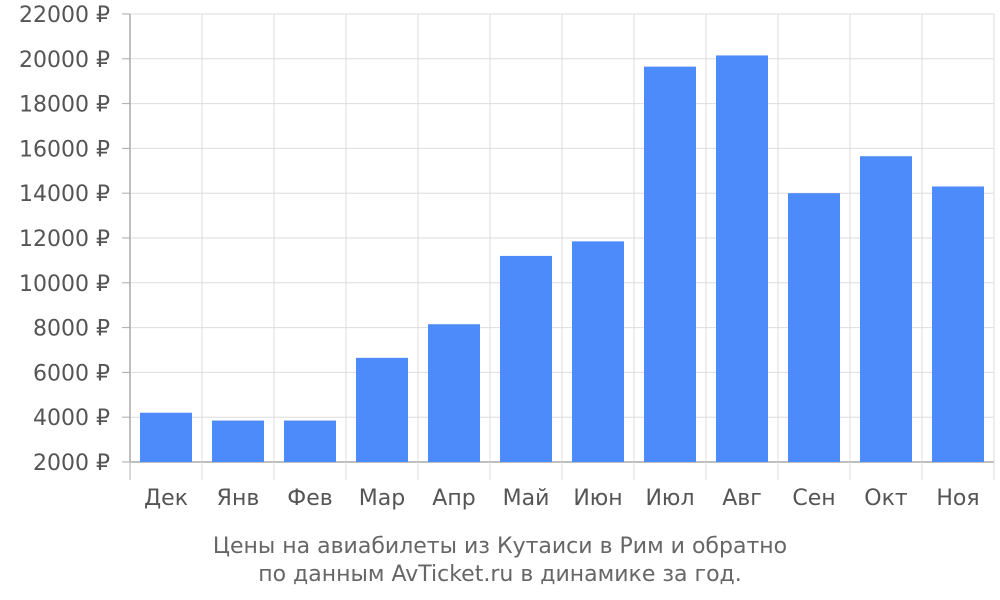  Describe the element at coordinates (669, 498) in the screenshot. I see `x-tick-label: Июл` at that location.